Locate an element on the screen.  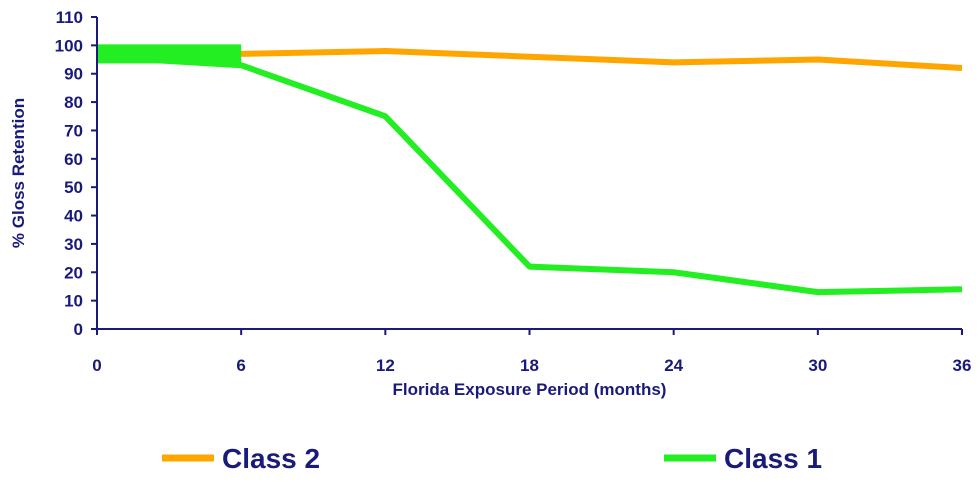
legend: Class 2 Class 1 is located at coordinates (492, 458).